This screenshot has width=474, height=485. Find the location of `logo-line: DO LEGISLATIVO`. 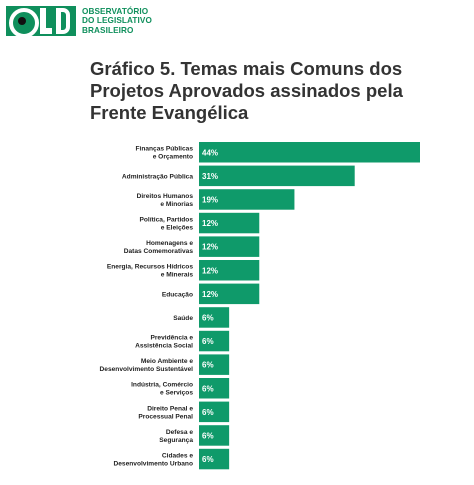

logo-line: DO LEGISLATIVO is located at coordinates (117, 21).